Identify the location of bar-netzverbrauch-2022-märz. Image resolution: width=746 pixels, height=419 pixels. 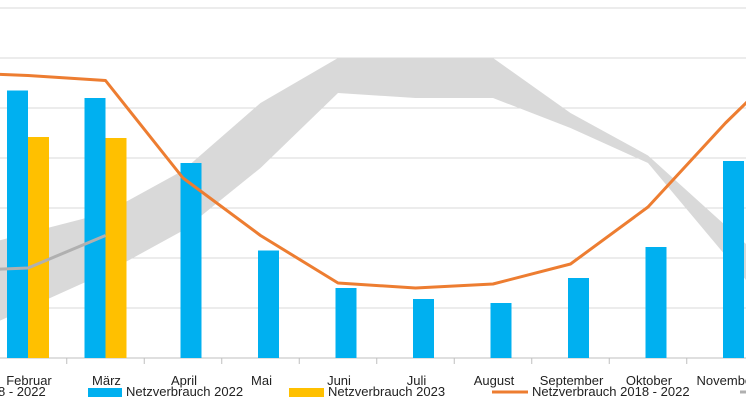
(95, 228).